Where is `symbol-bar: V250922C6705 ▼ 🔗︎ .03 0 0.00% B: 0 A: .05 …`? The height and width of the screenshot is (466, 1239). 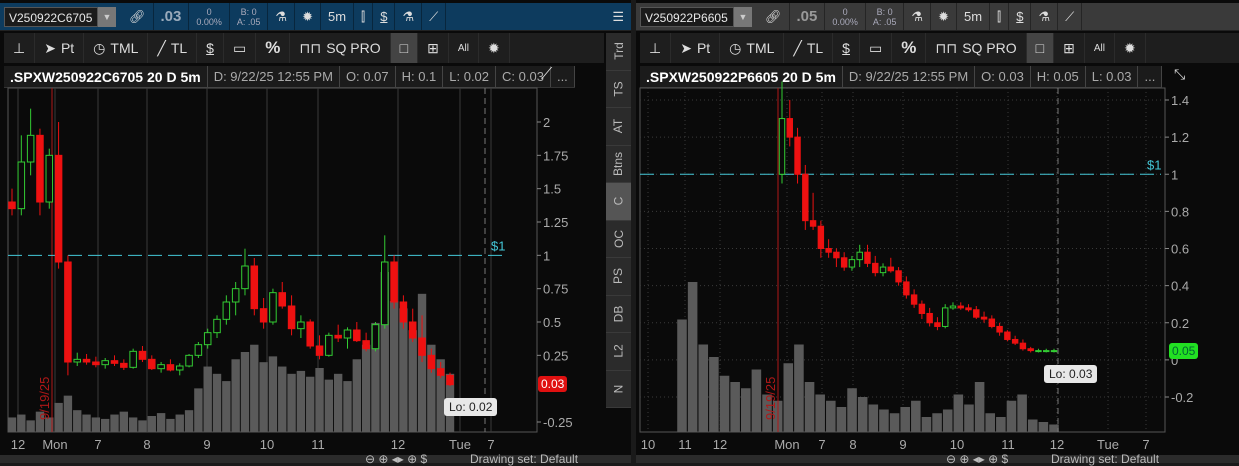 symbol-bar: V250922C6705 ▼ 🔗︎ .03 0 0.00% B: 0 A: .05 … is located at coordinates (315, 17).